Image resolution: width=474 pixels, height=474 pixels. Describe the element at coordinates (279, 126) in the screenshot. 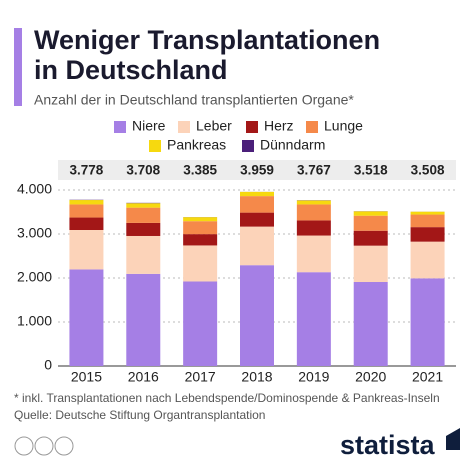

I see `legend-label: Herz` at that location.